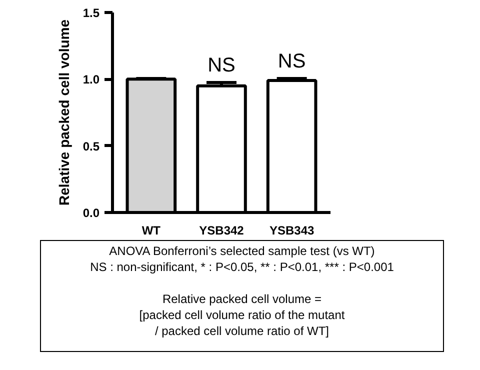 This screenshot has width=480, height=370. Describe the element at coordinates (291, 231) in the screenshot. I see `x-tick-label: YSB343` at that location.